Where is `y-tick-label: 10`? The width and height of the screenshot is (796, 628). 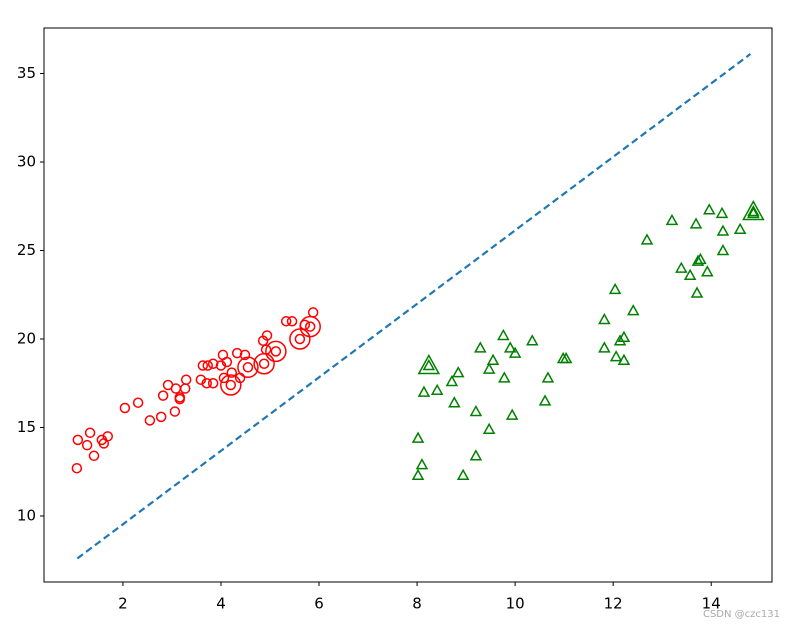 y-tick-label: 10 is located at coordinates (26, 515).